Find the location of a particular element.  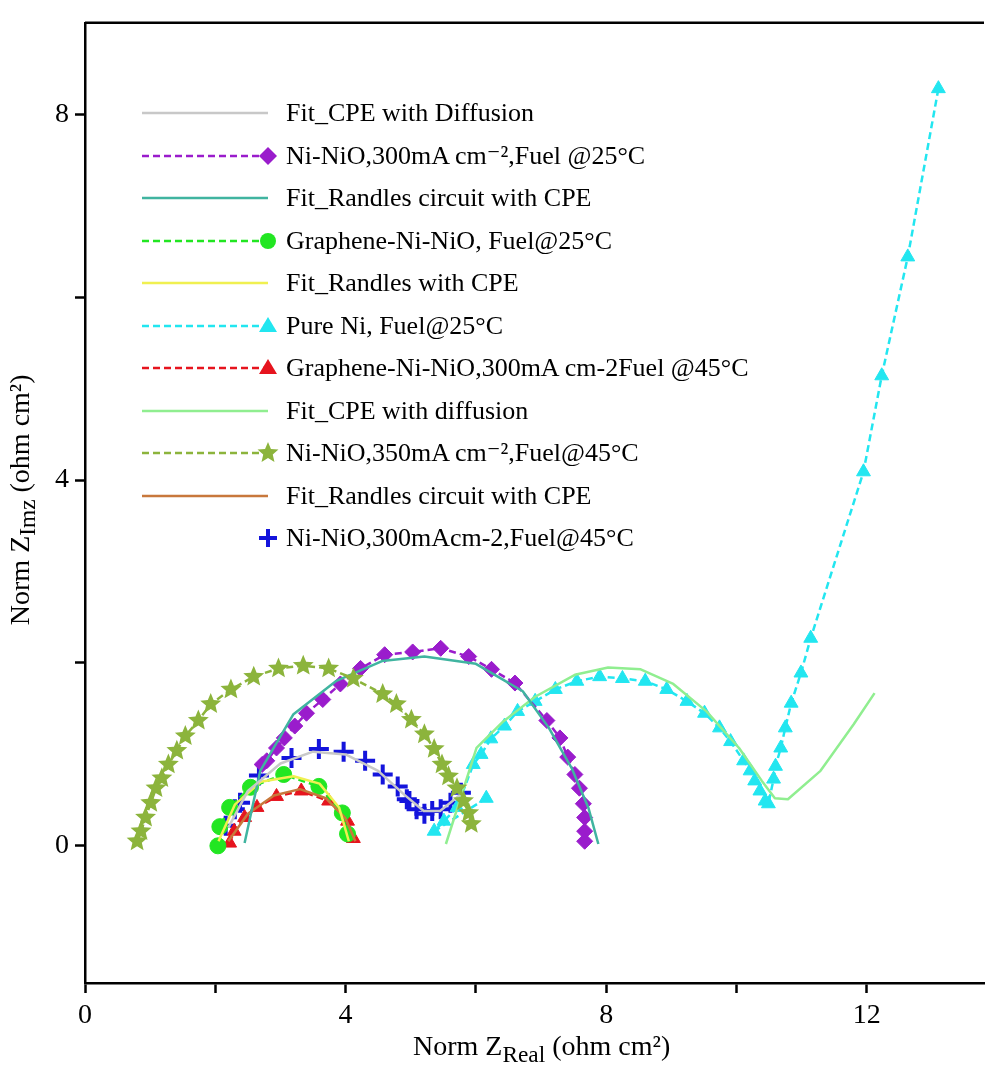

x-tick-label: 0 is located at coordinates (85, 1014).